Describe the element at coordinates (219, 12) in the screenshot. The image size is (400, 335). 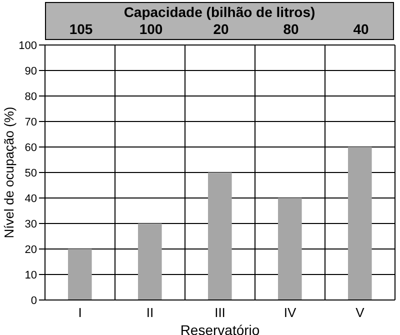
I see `x2-axis-title: Capacidade (bilhão de litros)` at that location.